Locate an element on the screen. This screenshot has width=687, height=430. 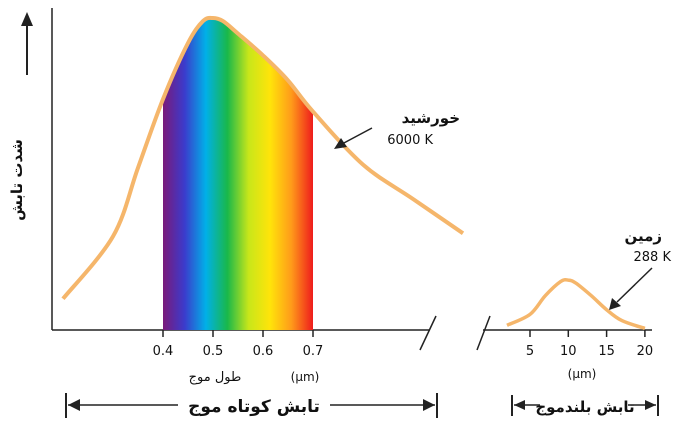
earth-x-tick-label: 10 is located at coordinates (568, 351).